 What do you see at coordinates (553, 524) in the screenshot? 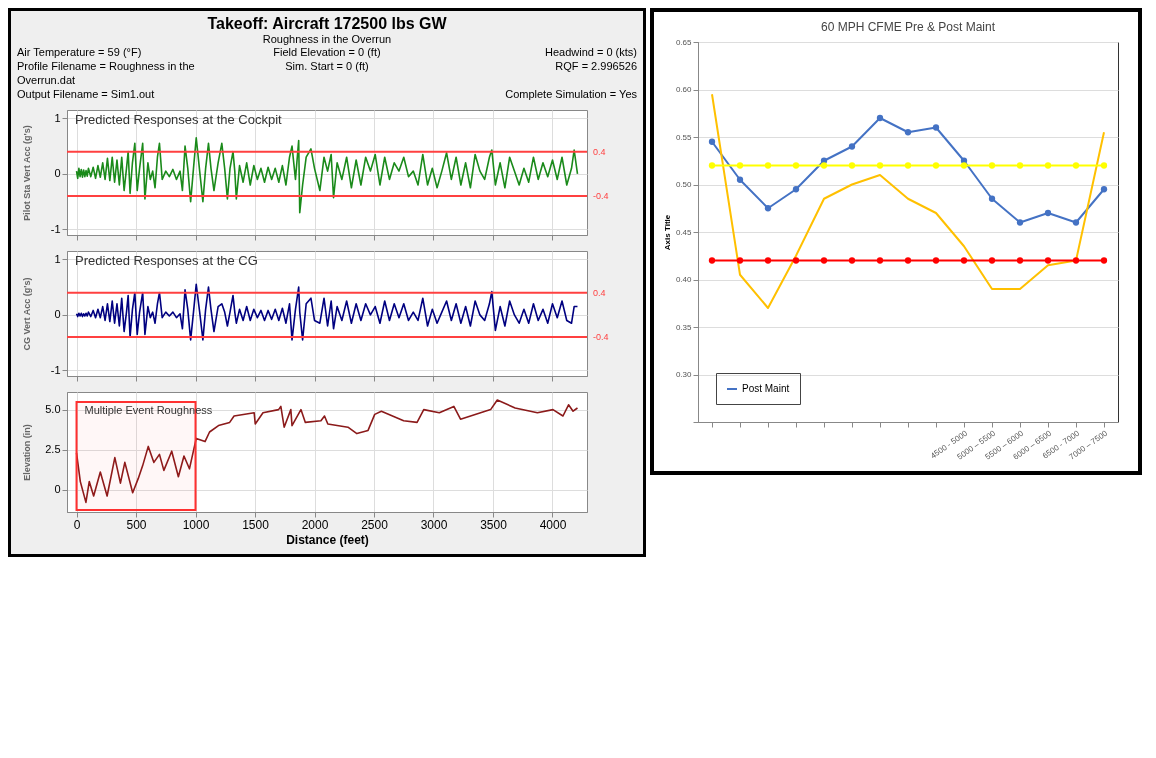
I see `x-tick-label: 4000` at bounding box center [553, 524].